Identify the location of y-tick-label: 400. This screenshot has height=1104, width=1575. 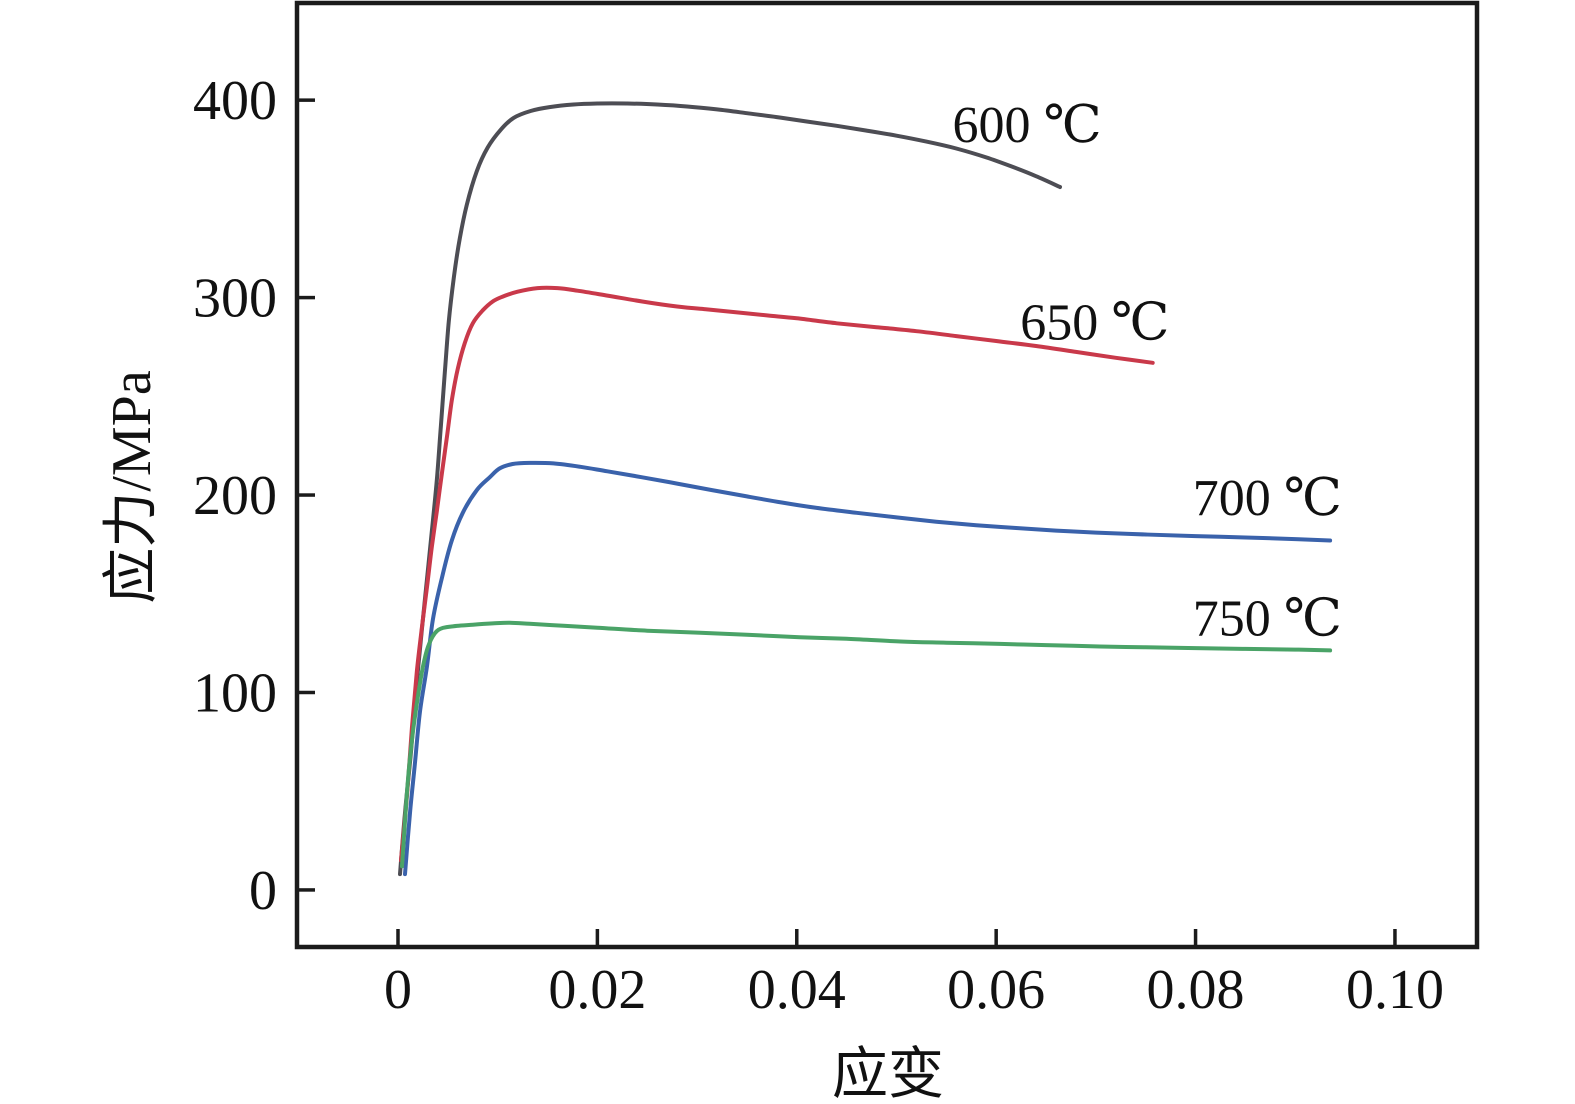
(235, 101).